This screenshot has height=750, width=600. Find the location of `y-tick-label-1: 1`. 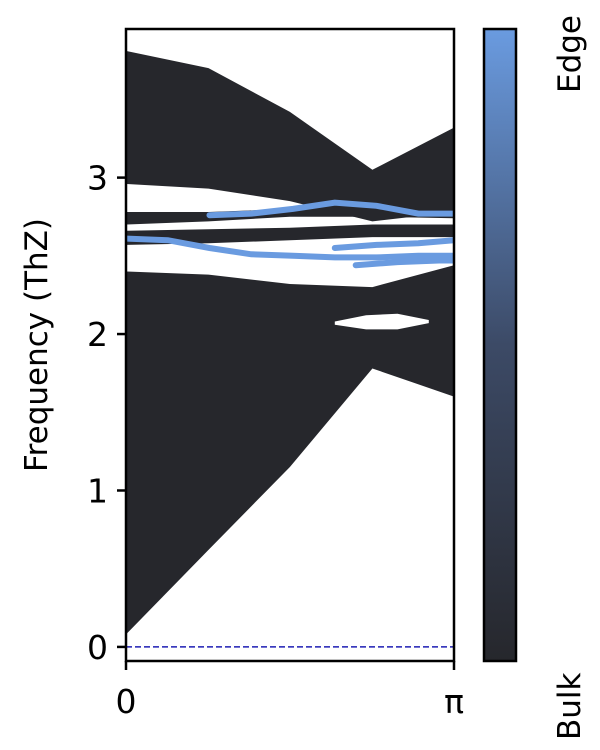

y-tick-label-1: 1 is located at coordinates (97, 490).